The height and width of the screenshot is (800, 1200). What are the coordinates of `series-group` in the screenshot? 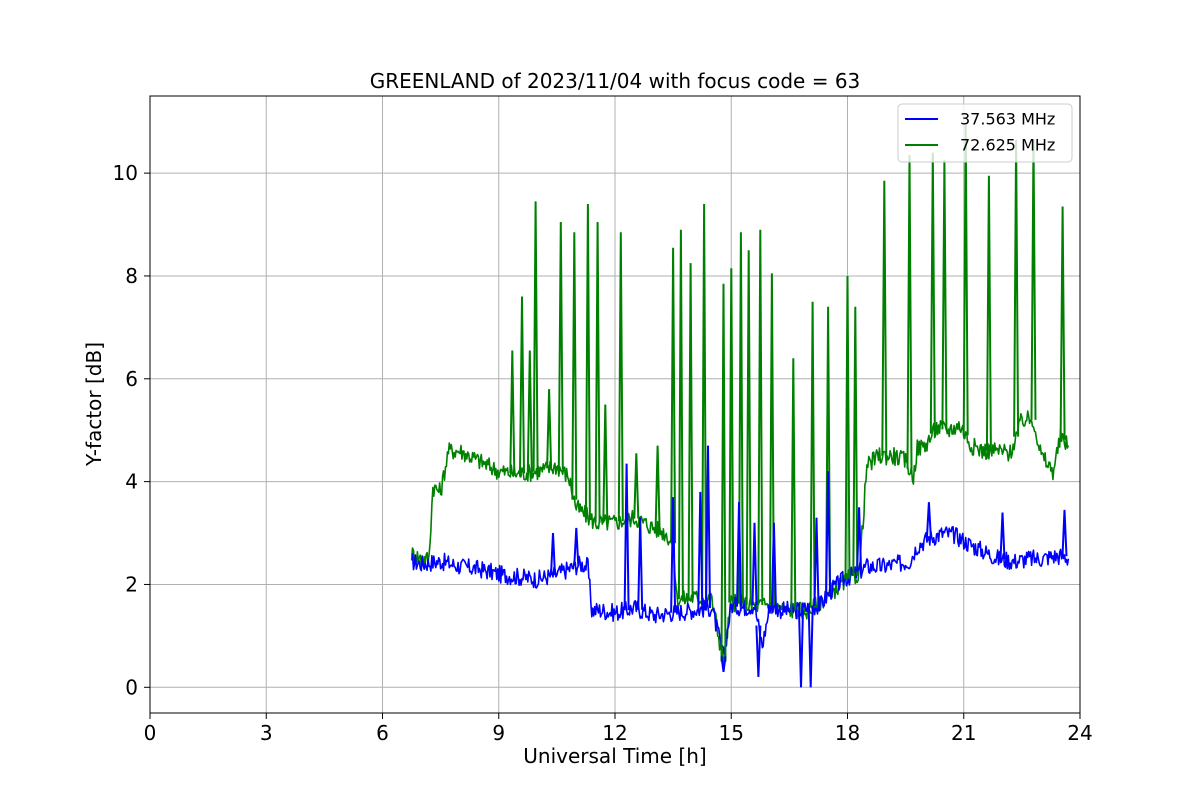 It's located at (740, 591).